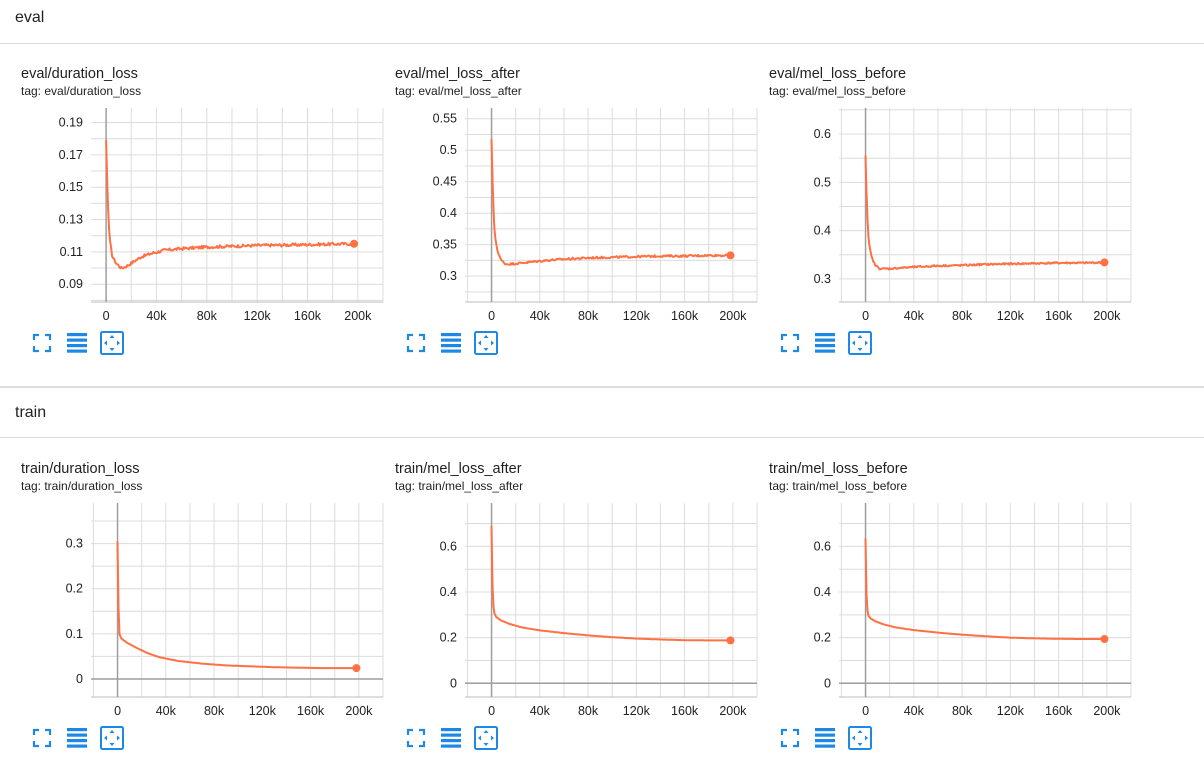 Image resolution: width=1204 pixels, height=780 pixels. I want to click on y-tick-label: 0.17, so click(71, 155).